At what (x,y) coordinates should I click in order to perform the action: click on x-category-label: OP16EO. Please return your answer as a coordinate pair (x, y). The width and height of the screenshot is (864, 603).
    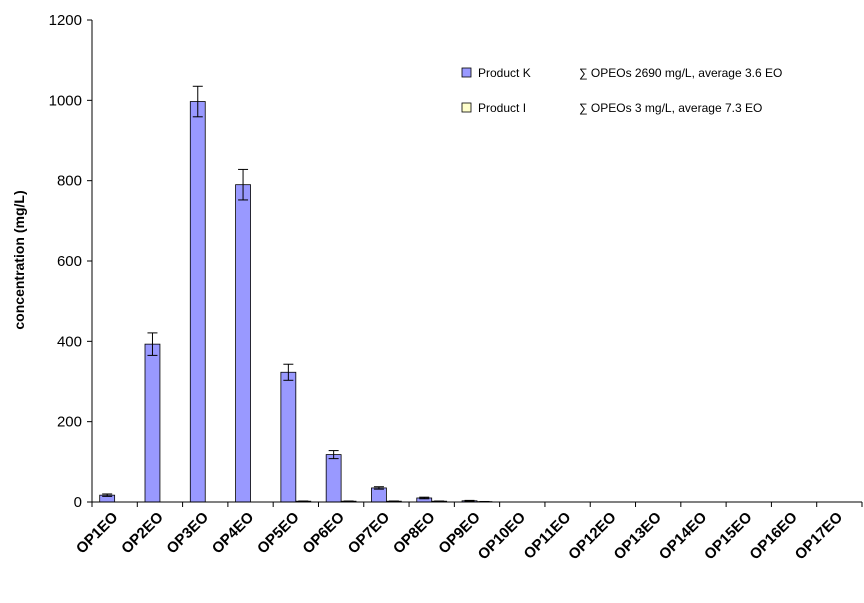
    Looking at the image, I should click on (773, 536).